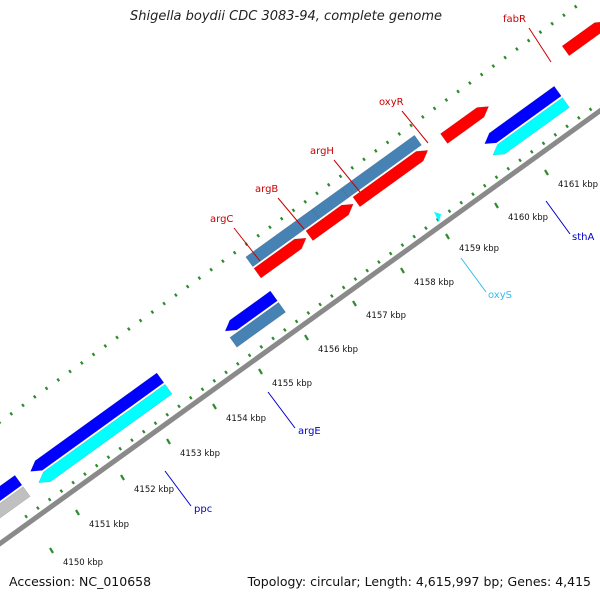 This screenshot has width=600, height=600. Describe the element at coordinates (558, 217) in the screenshot. I see `sthA-leader-line` at that location.